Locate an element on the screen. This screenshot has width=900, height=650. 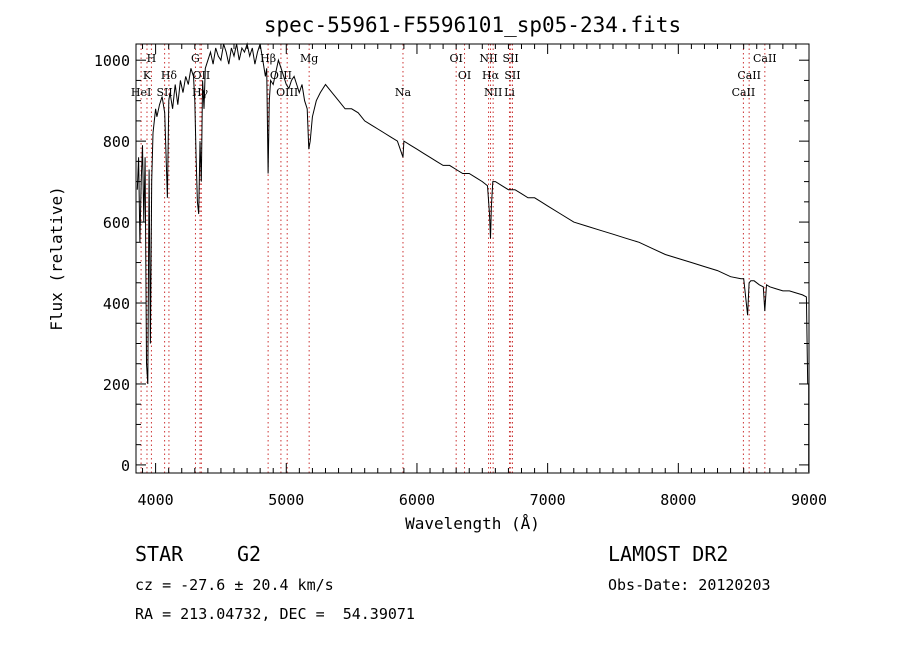
coordinates: RA = 213.04732, DEC = 54.39071 is located at coordinates (275, 614).